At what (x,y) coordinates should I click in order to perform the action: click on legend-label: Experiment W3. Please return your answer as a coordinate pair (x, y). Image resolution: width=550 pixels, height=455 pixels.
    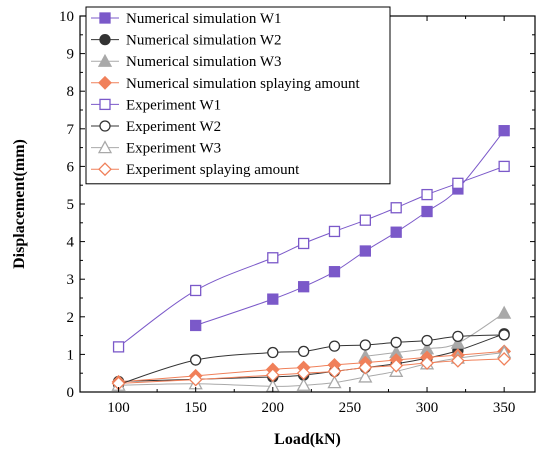
    Looking at the image, I should click on (173, 149).